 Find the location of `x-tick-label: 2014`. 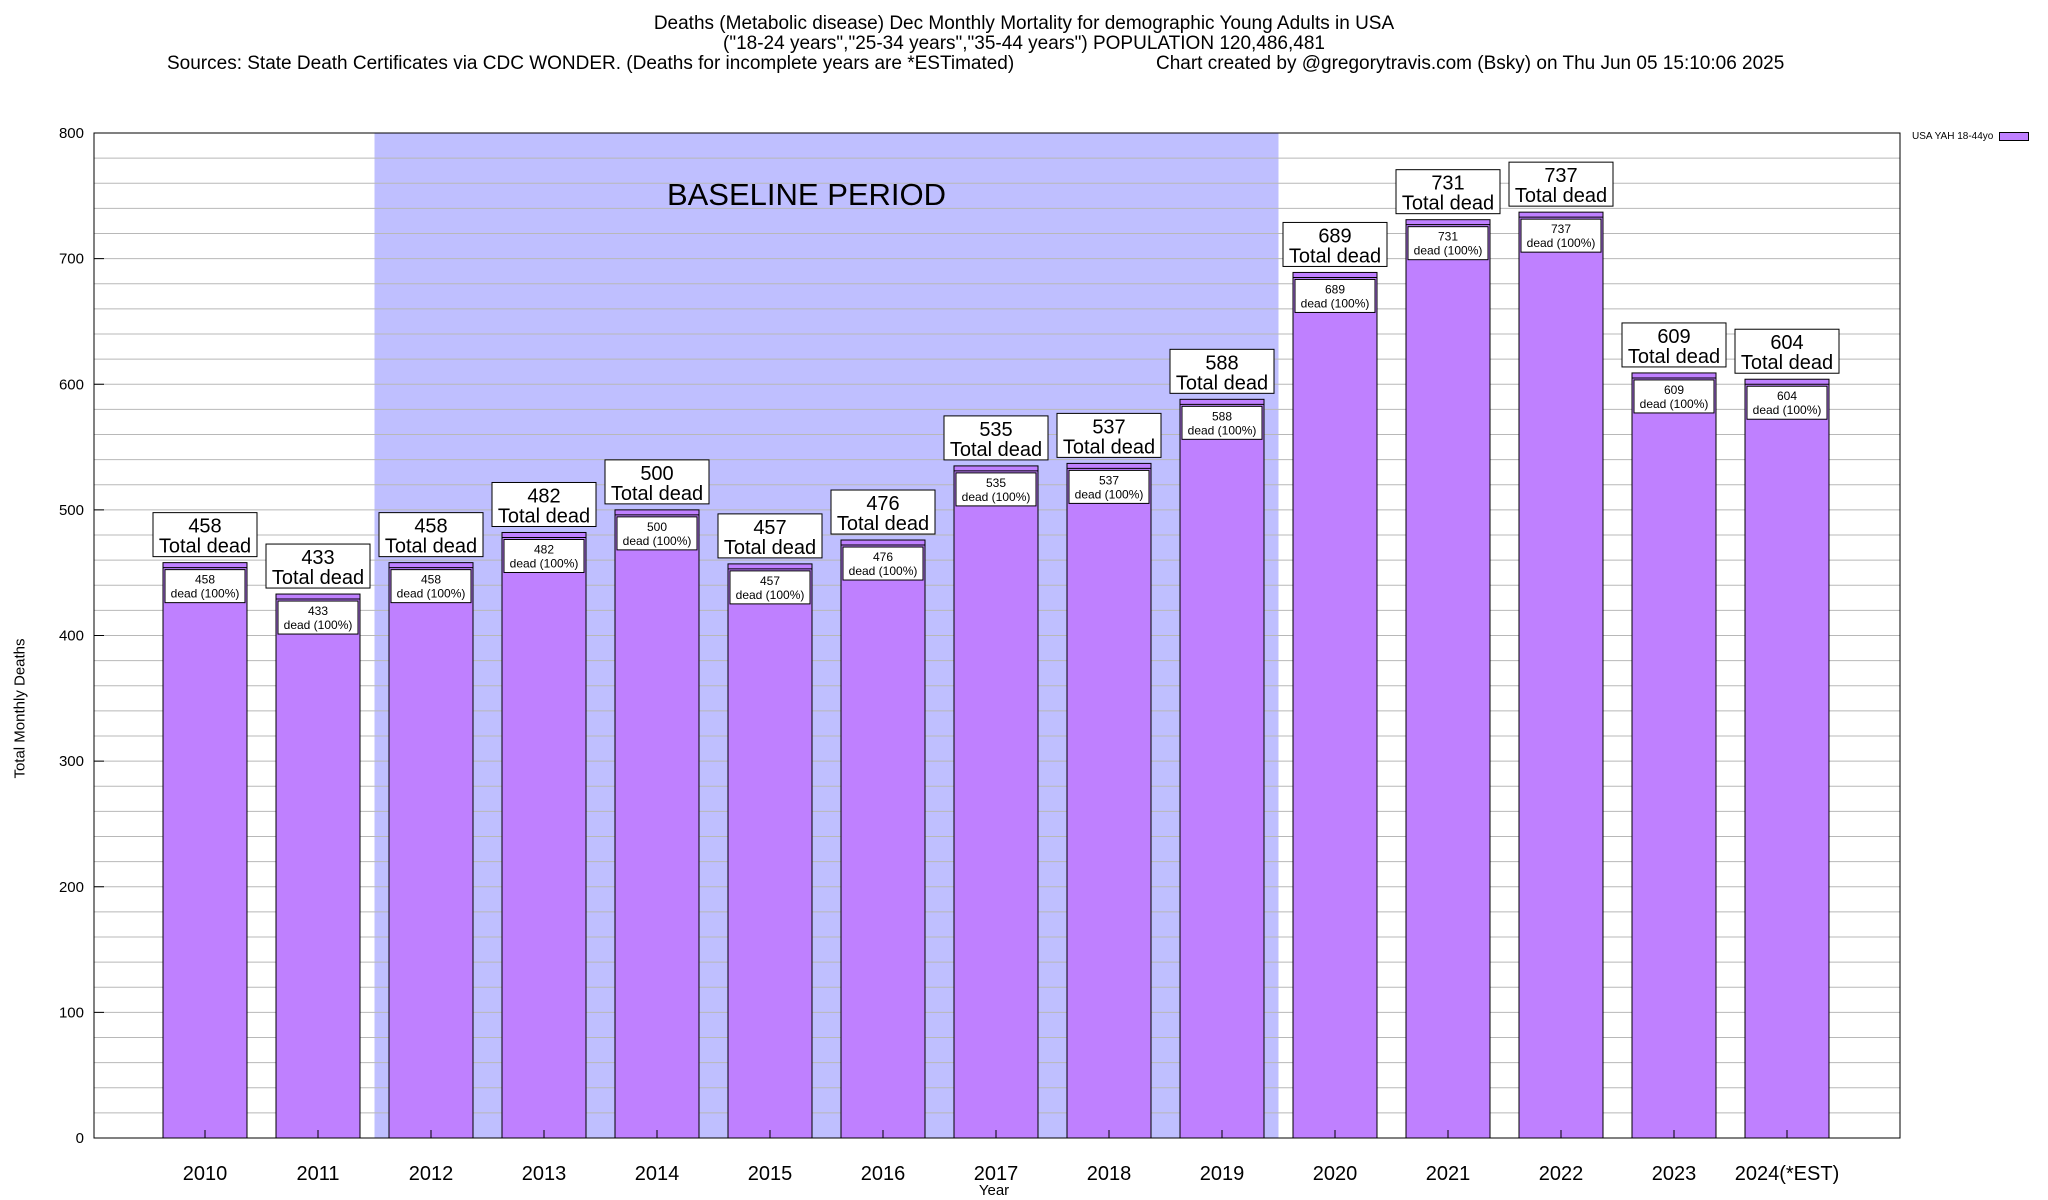

x-tick-label: 2014 is located at coordinates (657, 1174).